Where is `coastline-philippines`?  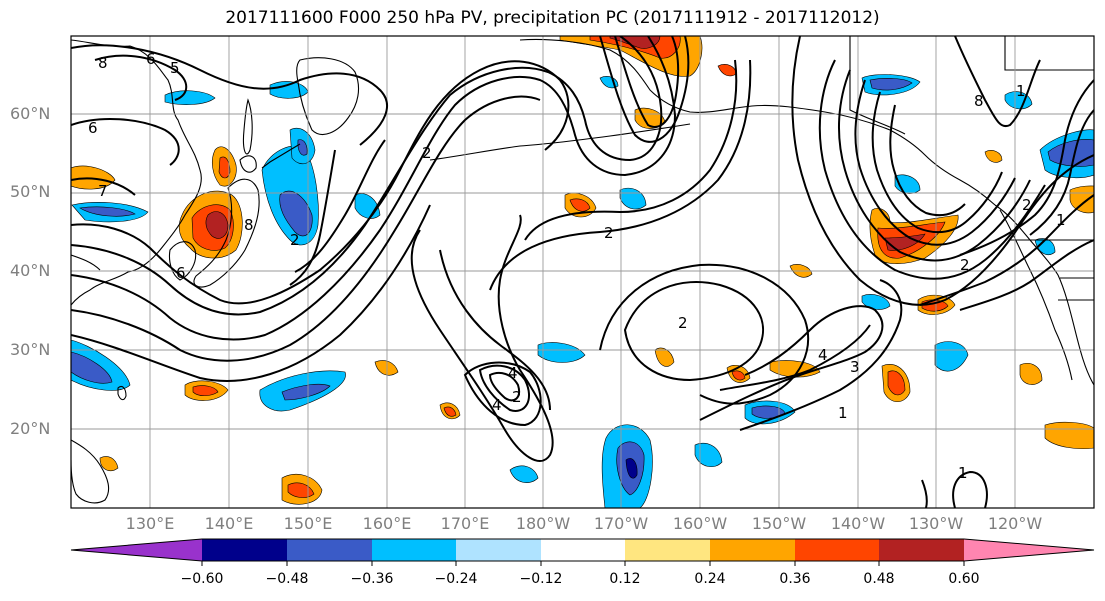 coastline-philippines is located at coordinates (90, 471).